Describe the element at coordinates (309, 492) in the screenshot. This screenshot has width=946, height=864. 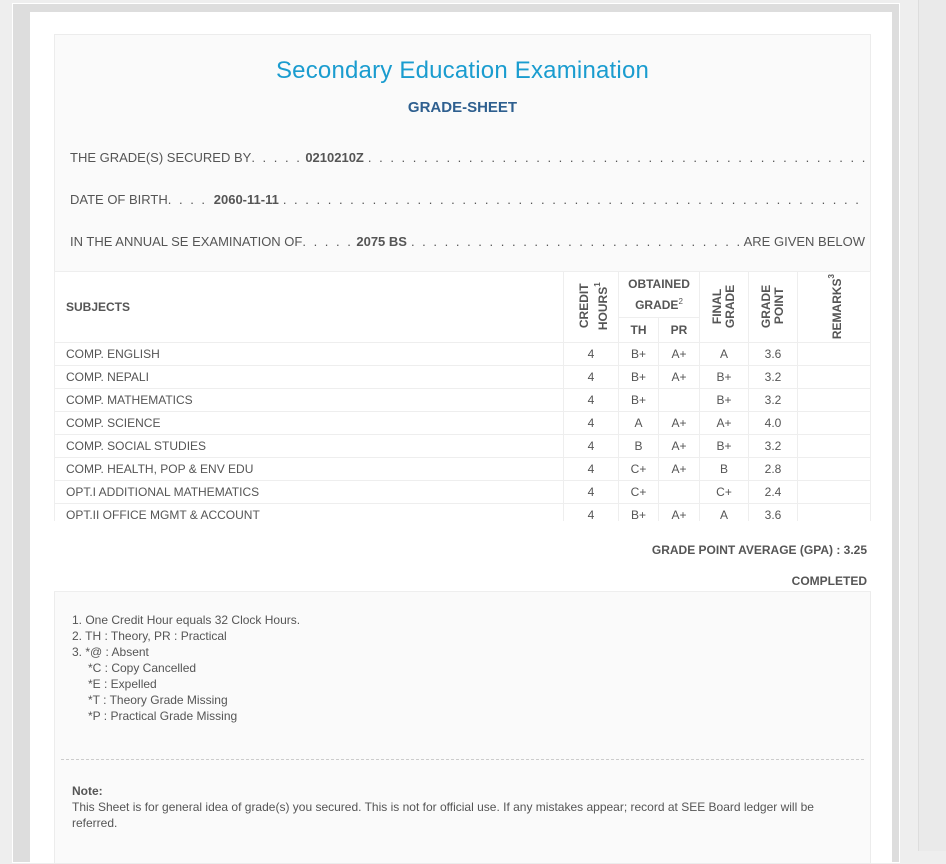
I see `cell-subject: OPT.I ADDITIONAL MATHEMATICS` at that location.